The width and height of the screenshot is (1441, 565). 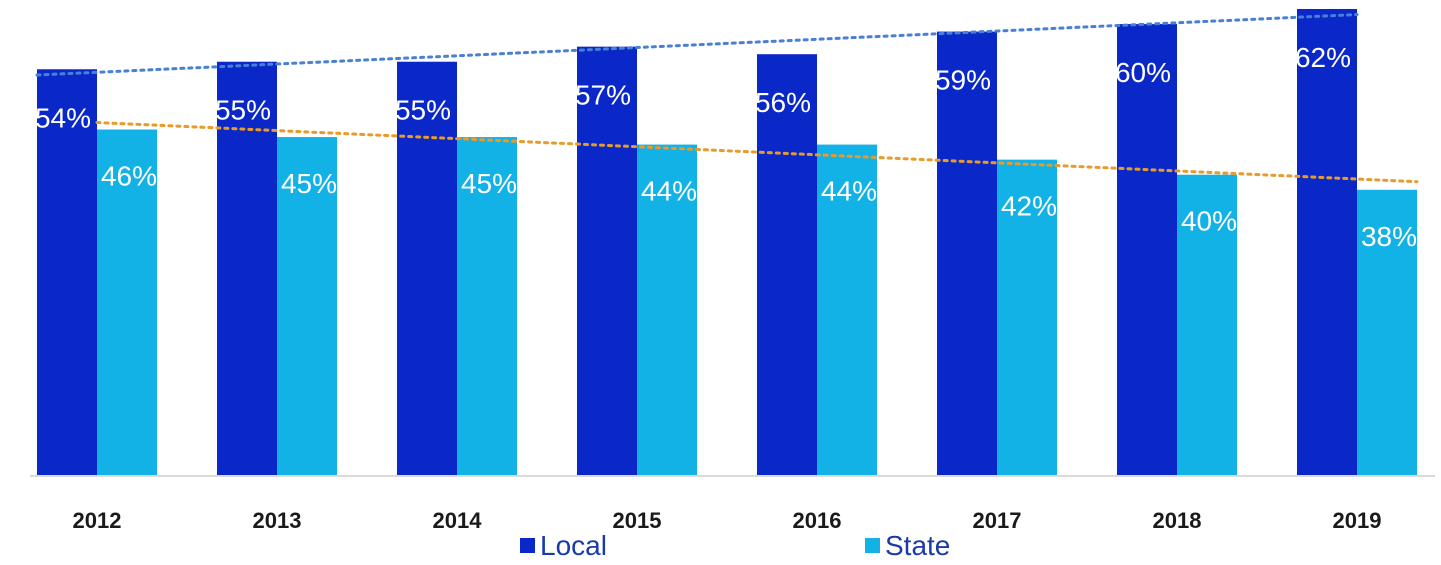 I want to click on data-label-state-2014: 45%, so click(x=489, y=183).